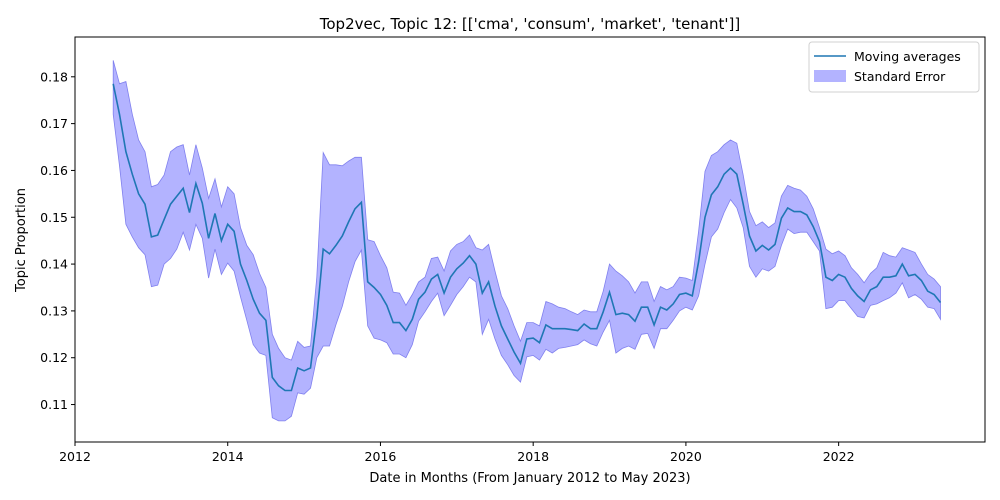 The height and width of the screenshot is (500, 1000). What do you see at coordinates (457, 453) in the screenshot?
I see `x-axis: 2012 2014 2016 2018 2020 2022` at bounding box center [457, 453].